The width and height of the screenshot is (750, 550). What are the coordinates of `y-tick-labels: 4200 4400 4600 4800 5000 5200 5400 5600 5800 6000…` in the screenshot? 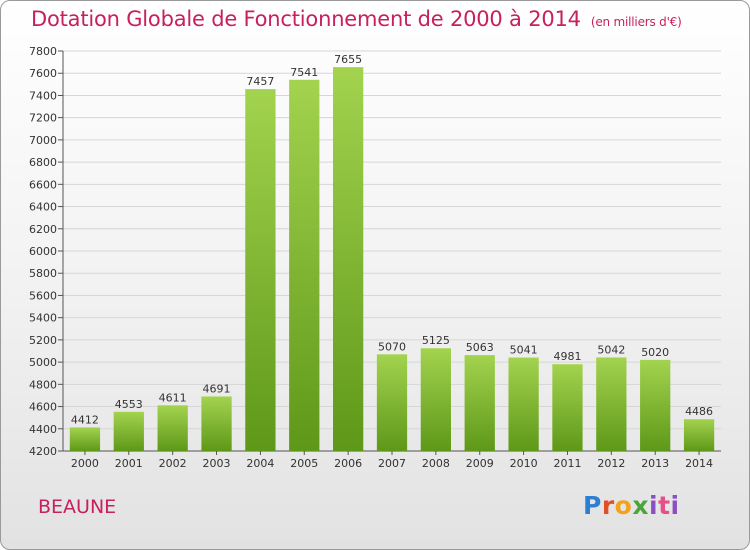 It's located at (43, 251).